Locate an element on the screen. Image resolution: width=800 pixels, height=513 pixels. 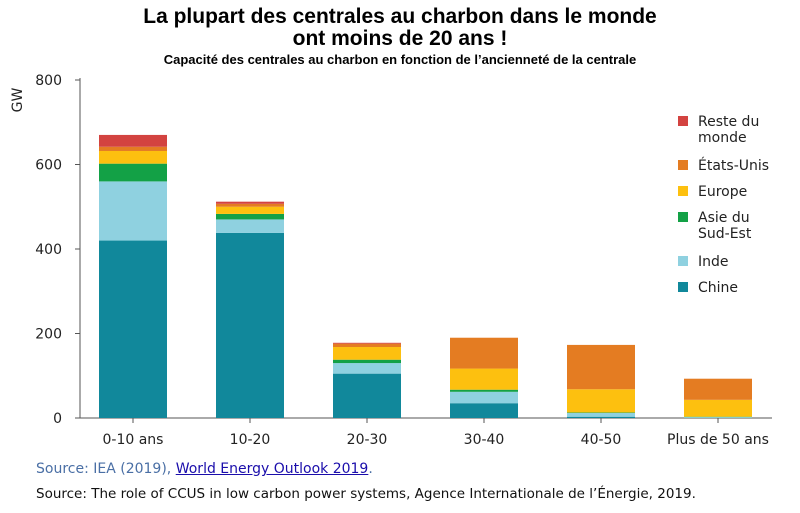
legend-label: Reste du is located at coordinates (728, 122).